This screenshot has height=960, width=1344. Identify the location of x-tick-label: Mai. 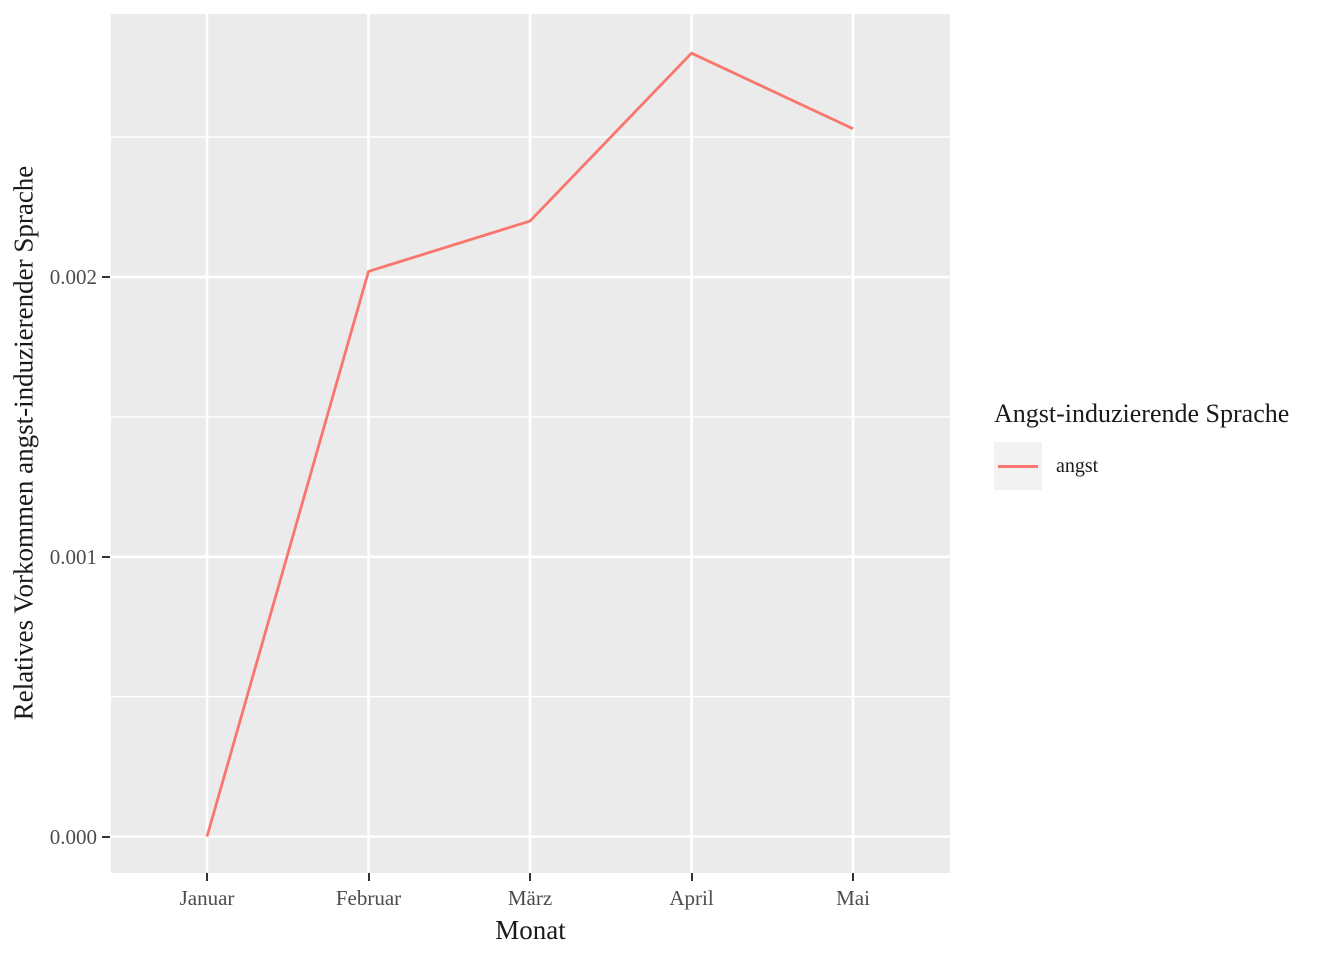
(853, 898).